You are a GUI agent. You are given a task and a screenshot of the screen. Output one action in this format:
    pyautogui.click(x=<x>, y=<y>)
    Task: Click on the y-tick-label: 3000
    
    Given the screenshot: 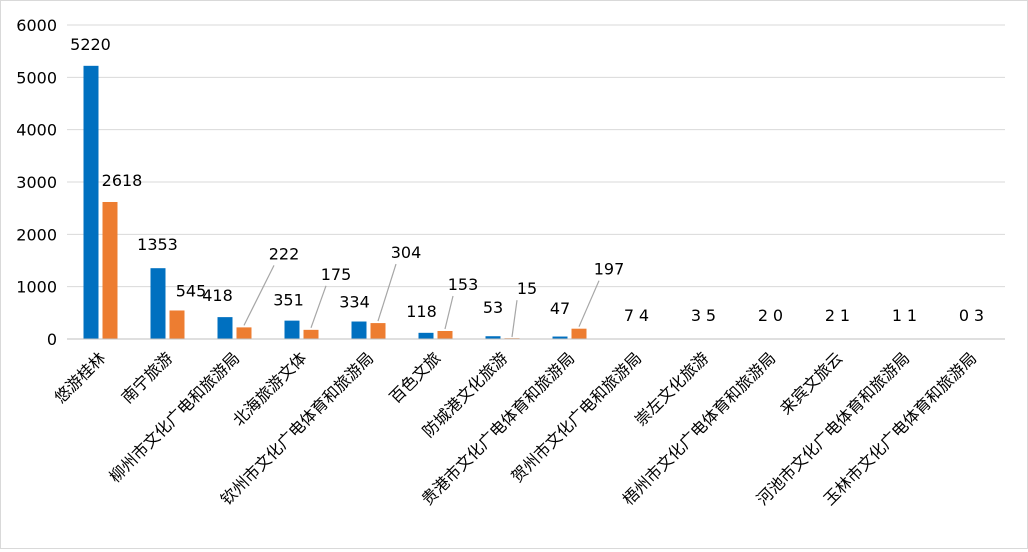 What is the action you would take?
    pyautogui.click(x=36, y=182)
    